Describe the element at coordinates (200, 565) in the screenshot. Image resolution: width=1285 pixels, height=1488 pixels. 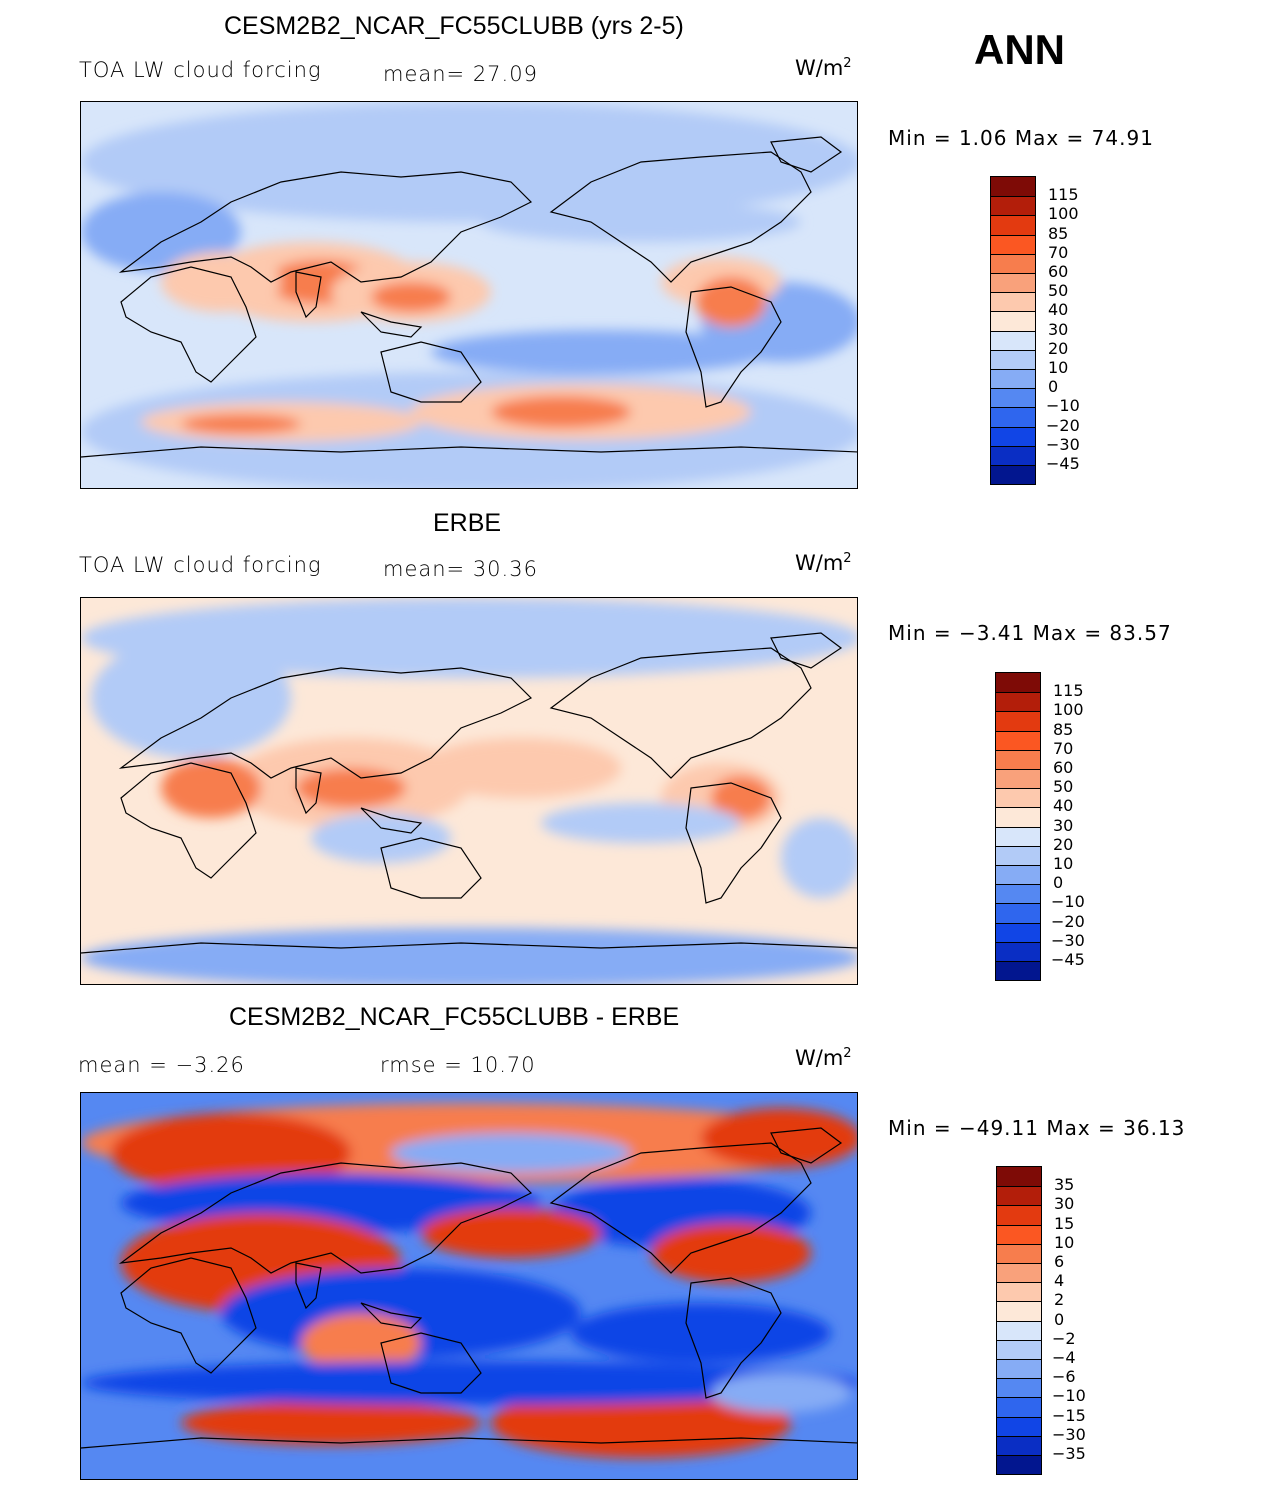
I see `panel2-variable-label: TOA LW cloud forcing` at that location.